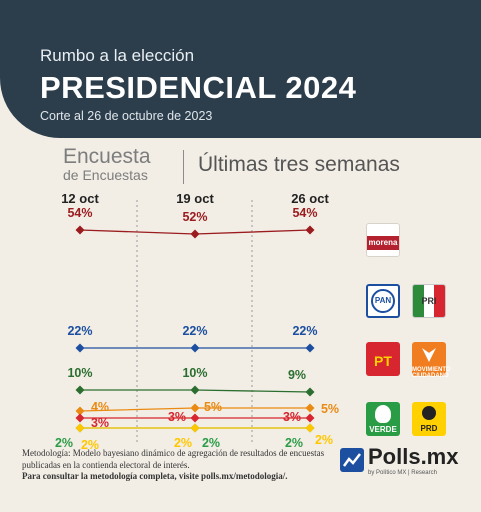  What do you see at coordinates (126, 116) in the screenshot?
I see `header-cutoff-date: Corte al 26 de octubre de 2023` at bounding box center [126, 116].